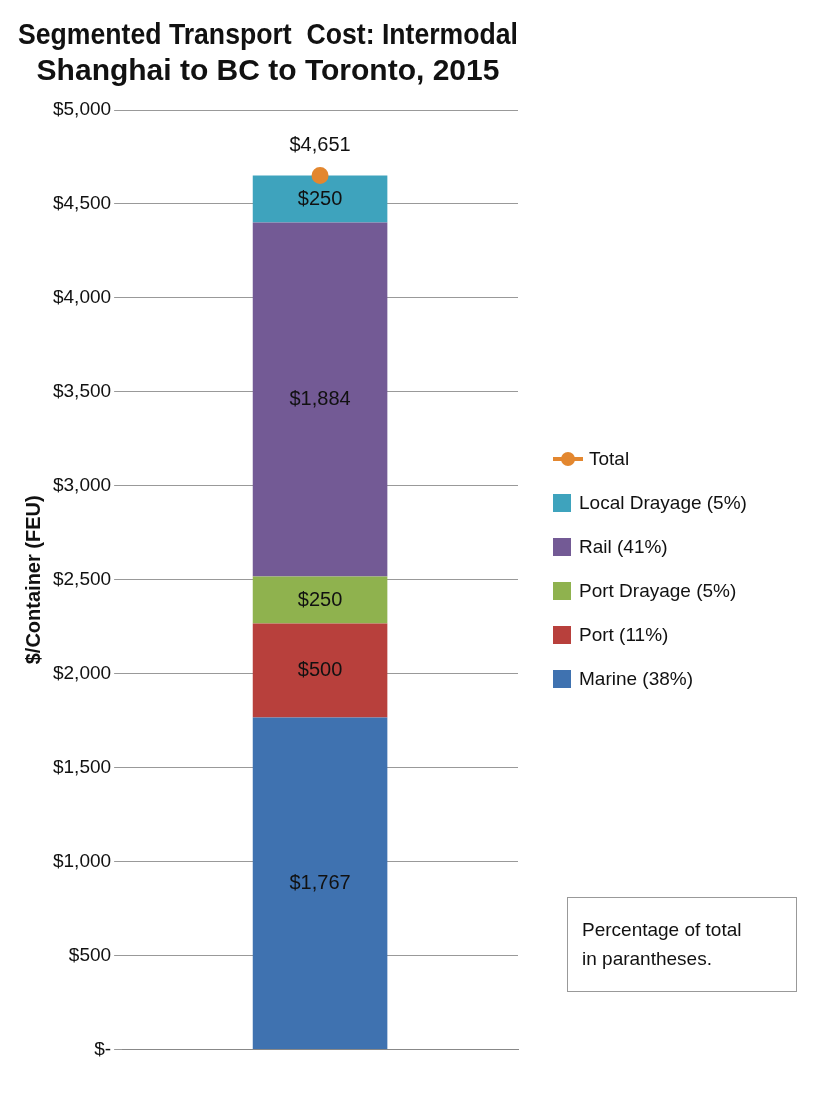  I want to click on y-tick-label: $4,000, so click(82, 297).